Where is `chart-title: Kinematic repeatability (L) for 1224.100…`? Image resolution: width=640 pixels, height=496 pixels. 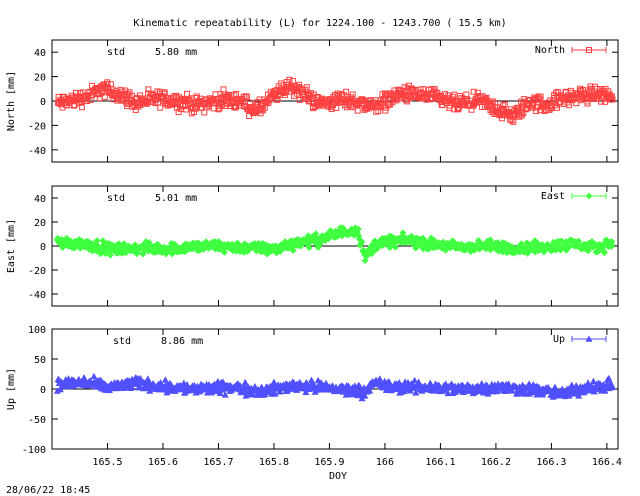 chart-title: Kinematic repeatability (L) for 1224.100… is located at coordinates (319, 23).